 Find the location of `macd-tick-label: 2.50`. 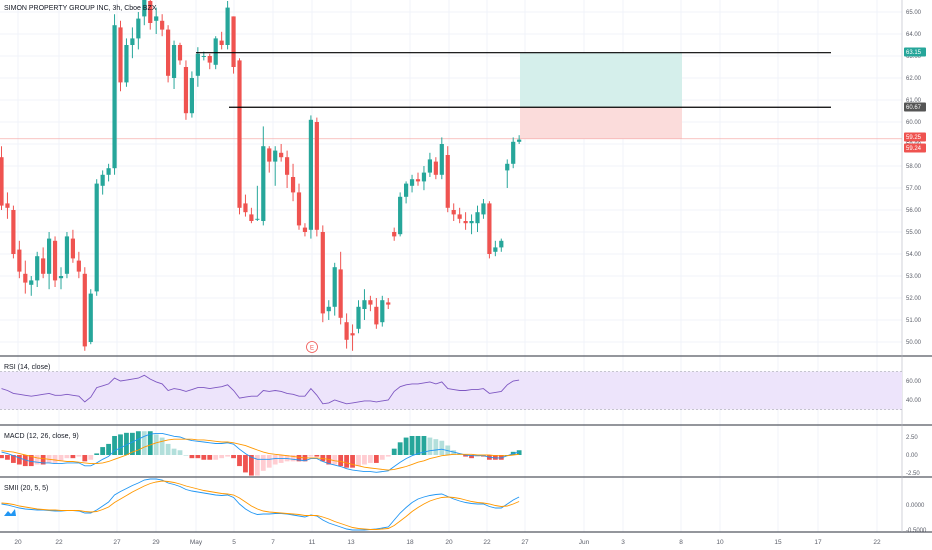

macd-tick-label: 2.50 is located at coordinates (912, 438).